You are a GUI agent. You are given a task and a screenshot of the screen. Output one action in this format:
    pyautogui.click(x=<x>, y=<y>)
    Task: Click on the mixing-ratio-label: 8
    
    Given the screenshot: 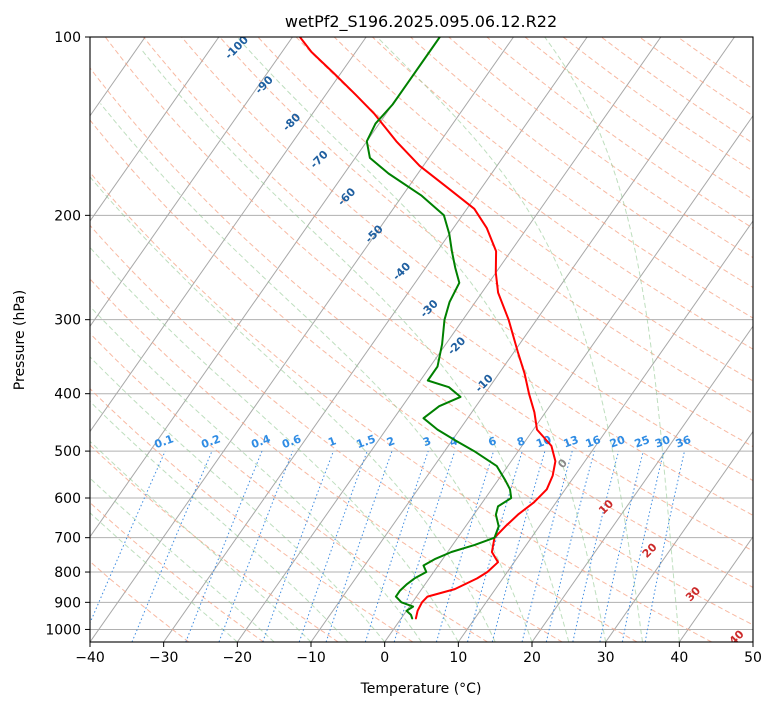 What is the action you would take?
    pyautogui.click(x=521, y=441)
    